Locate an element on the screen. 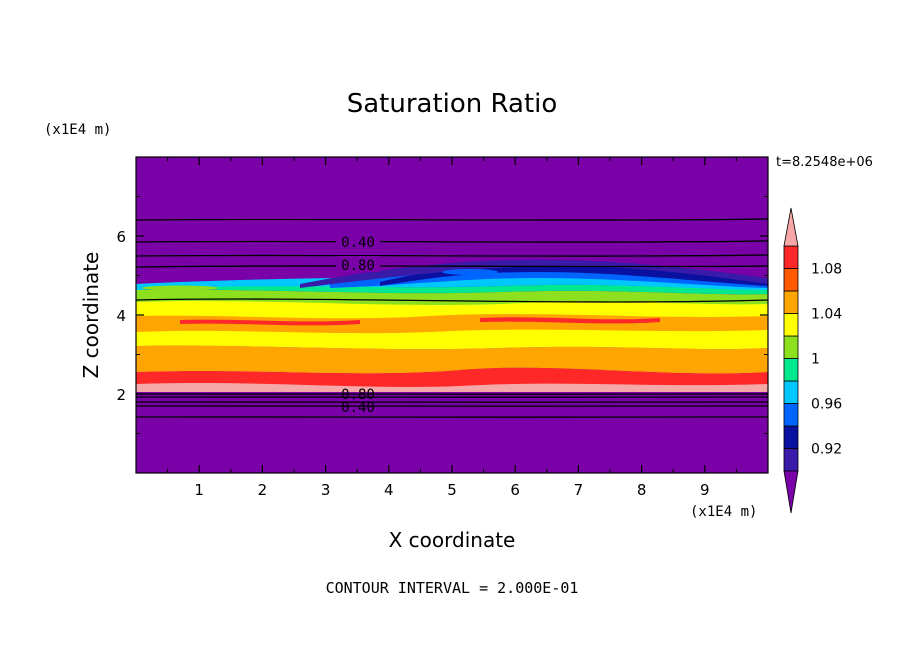  colorbar-over-triangle is located at coordinates (791, 227).